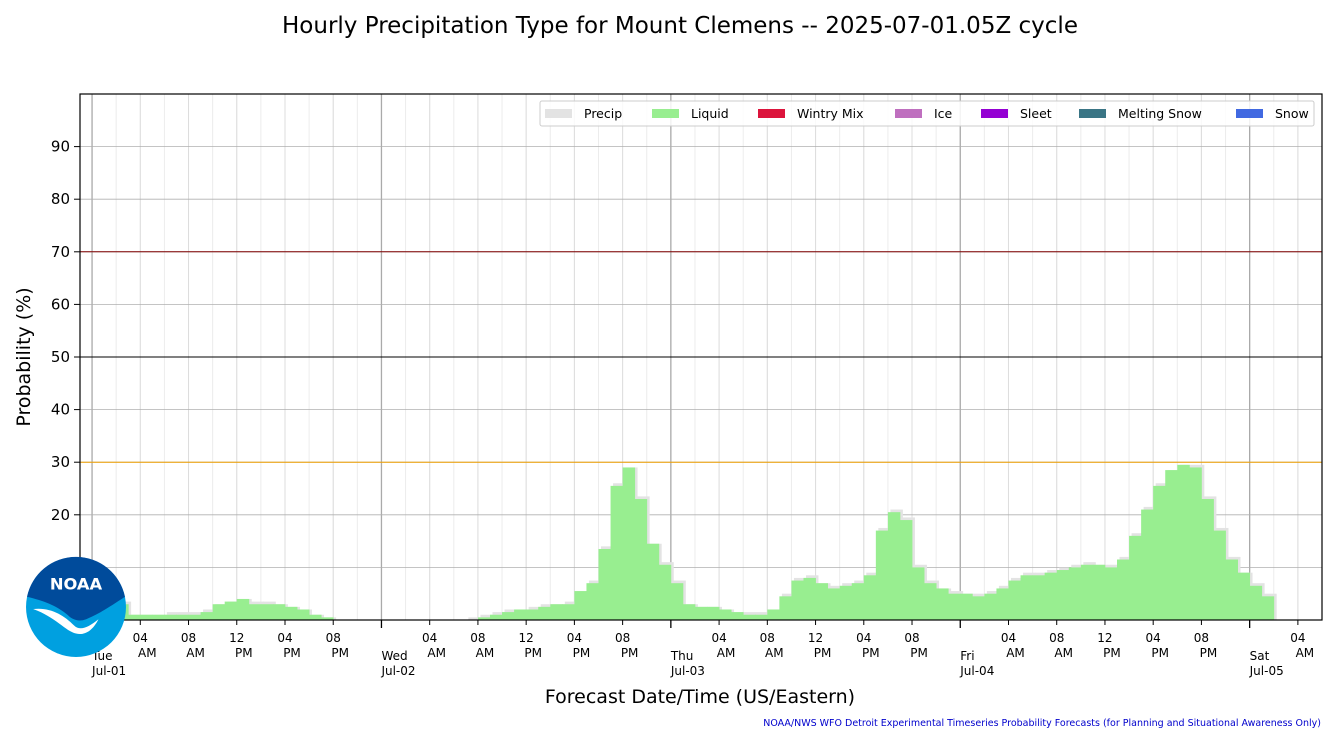 The image size is (1336, 743). Describe the element at coordinates (474, 618) in the screenshot. I see `precip-bar` at that location.